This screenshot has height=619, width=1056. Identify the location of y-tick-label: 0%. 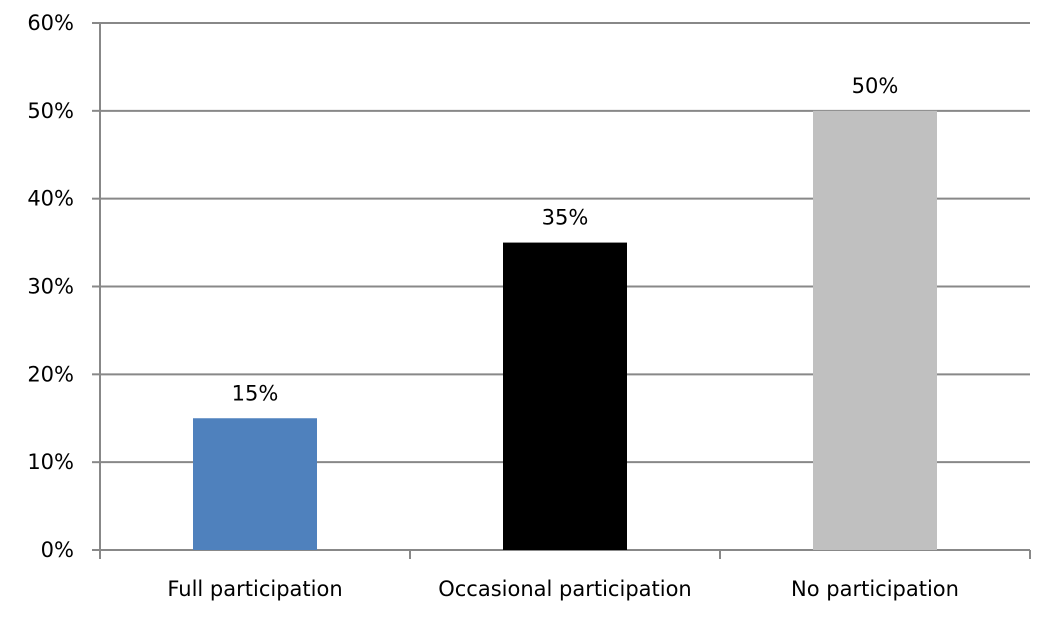
(57, 550).